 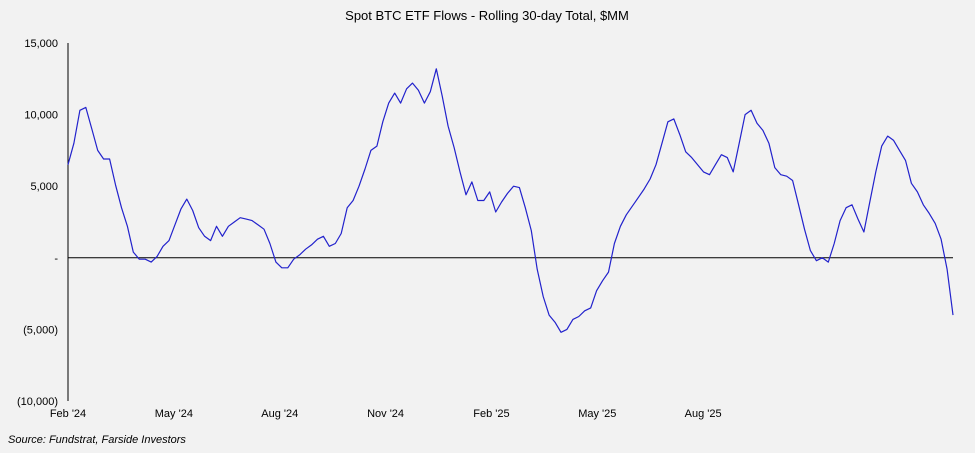 I want to click on x-tick-label: Nov '24, so click(x=385, y=414).